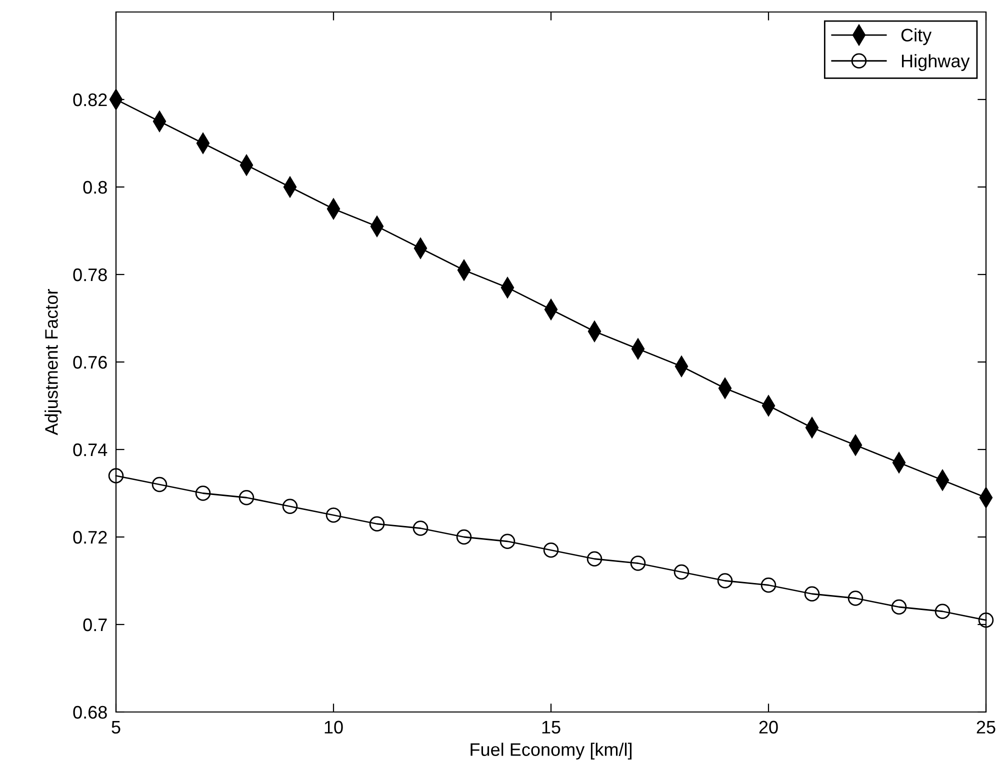 The height and width of the screenshot is (771, 998). Describe the element at coordinates (90, 712) in the screenshot. I see `y-tick-label: 0.68` at that location.